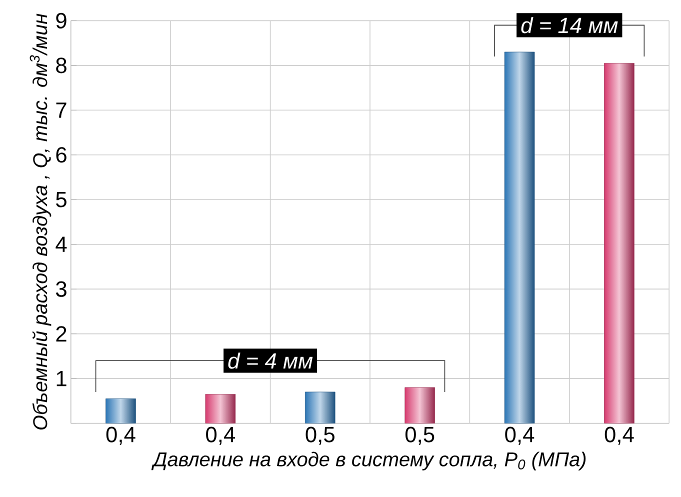 This screenshot has height=497, width=681. Describe the element at coordinates (61, 244) in the screenshot. I see `y-tick-label: 4` at that location.